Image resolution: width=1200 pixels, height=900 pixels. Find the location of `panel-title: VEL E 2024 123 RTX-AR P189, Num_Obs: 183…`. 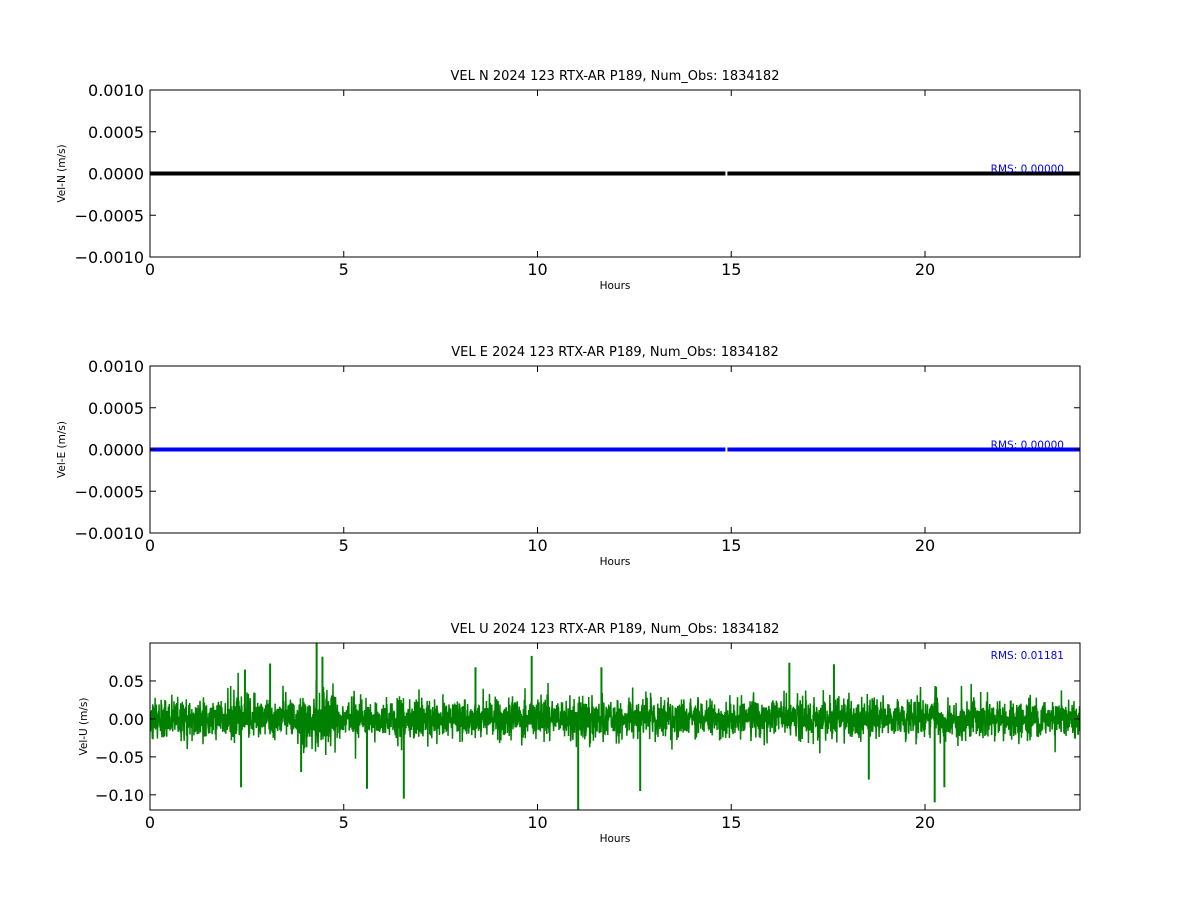

panel-title: VEL E 2024 123 RTX-AR P189, Num_Obs: 183… is located at coordinates (614, 352).